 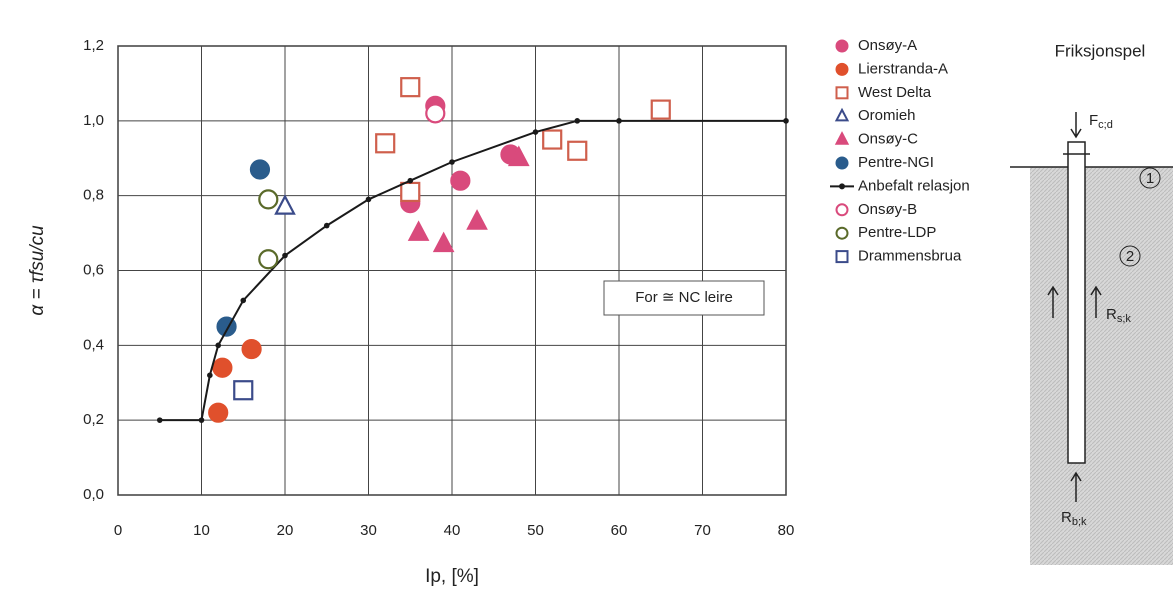 I want to click on legend-item: Lierstranda-A, so click(x=891, y=68).